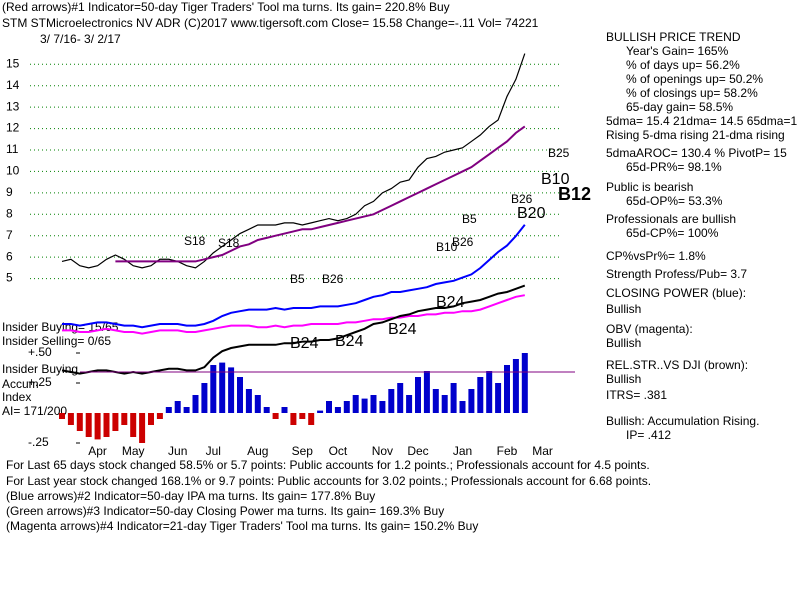  I want to click on signal-label: B26, so click(522, 199).